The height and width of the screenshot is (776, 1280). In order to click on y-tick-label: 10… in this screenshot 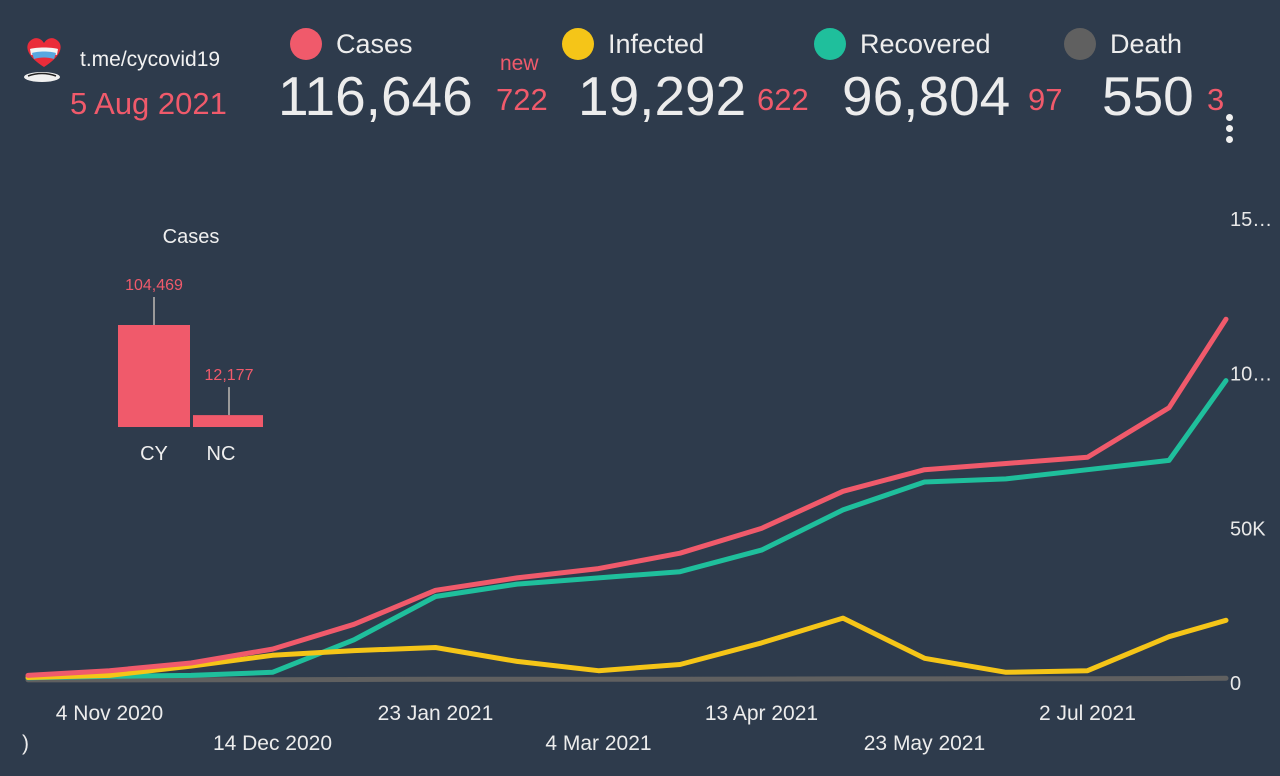, I will do `click(1251, 375)`.